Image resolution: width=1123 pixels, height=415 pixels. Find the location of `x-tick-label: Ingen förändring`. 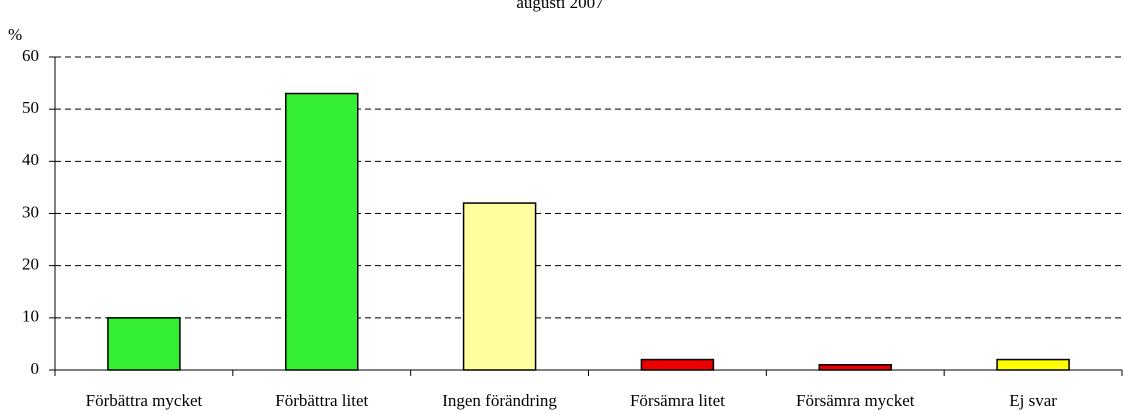

x-tick-label: Ingen förändring is located at coordinates (499, 400).